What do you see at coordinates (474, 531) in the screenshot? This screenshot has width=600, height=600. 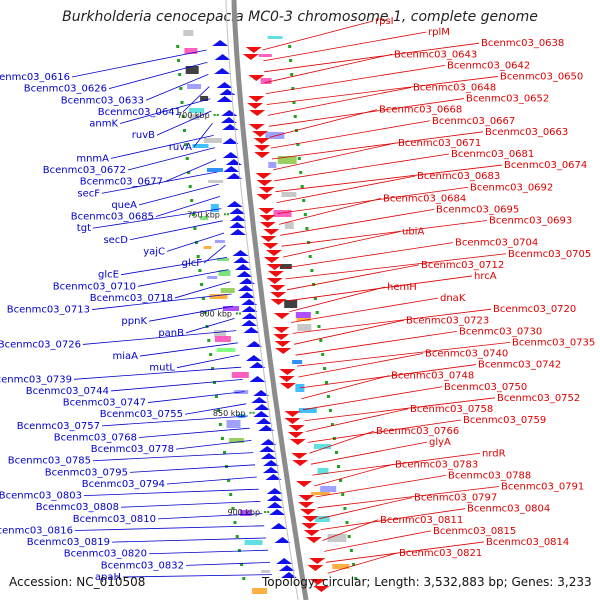 I see `gene-label-bcenmc03-0815: Bcenmc03_0815` at bounding box center [474, 531].